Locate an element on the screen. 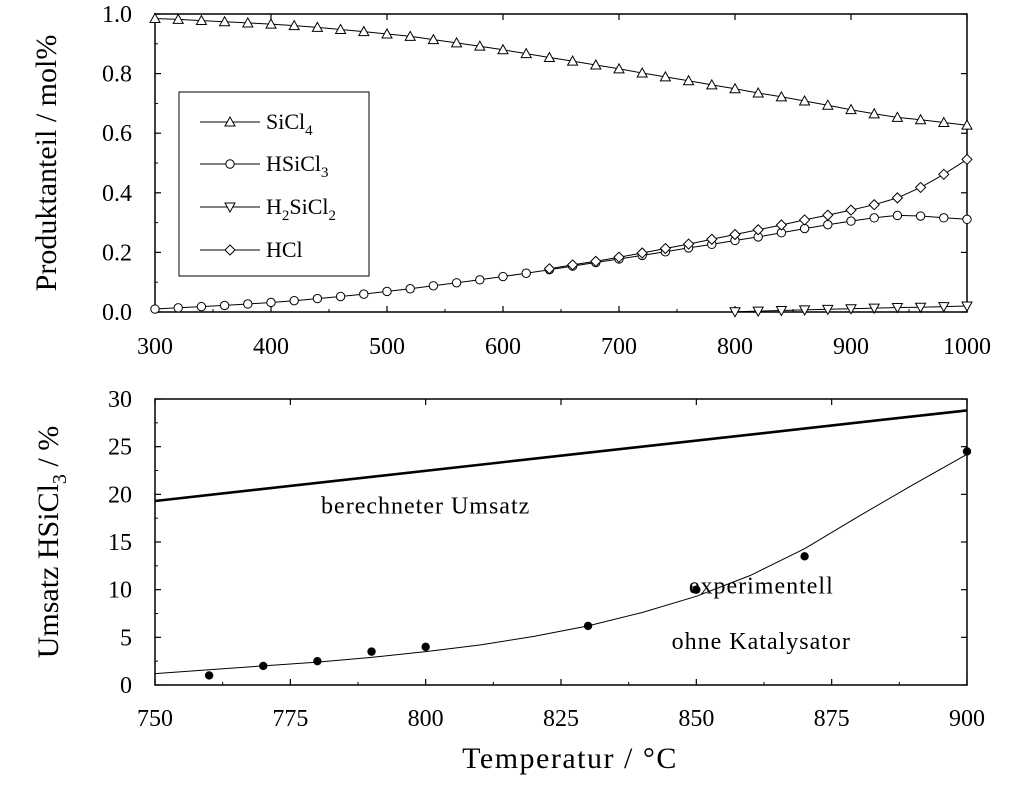 Image resolution: width=1026 pixels, height=786 pixels. bottom-x-tick-label: 900 is located at coordinates (967, 719).